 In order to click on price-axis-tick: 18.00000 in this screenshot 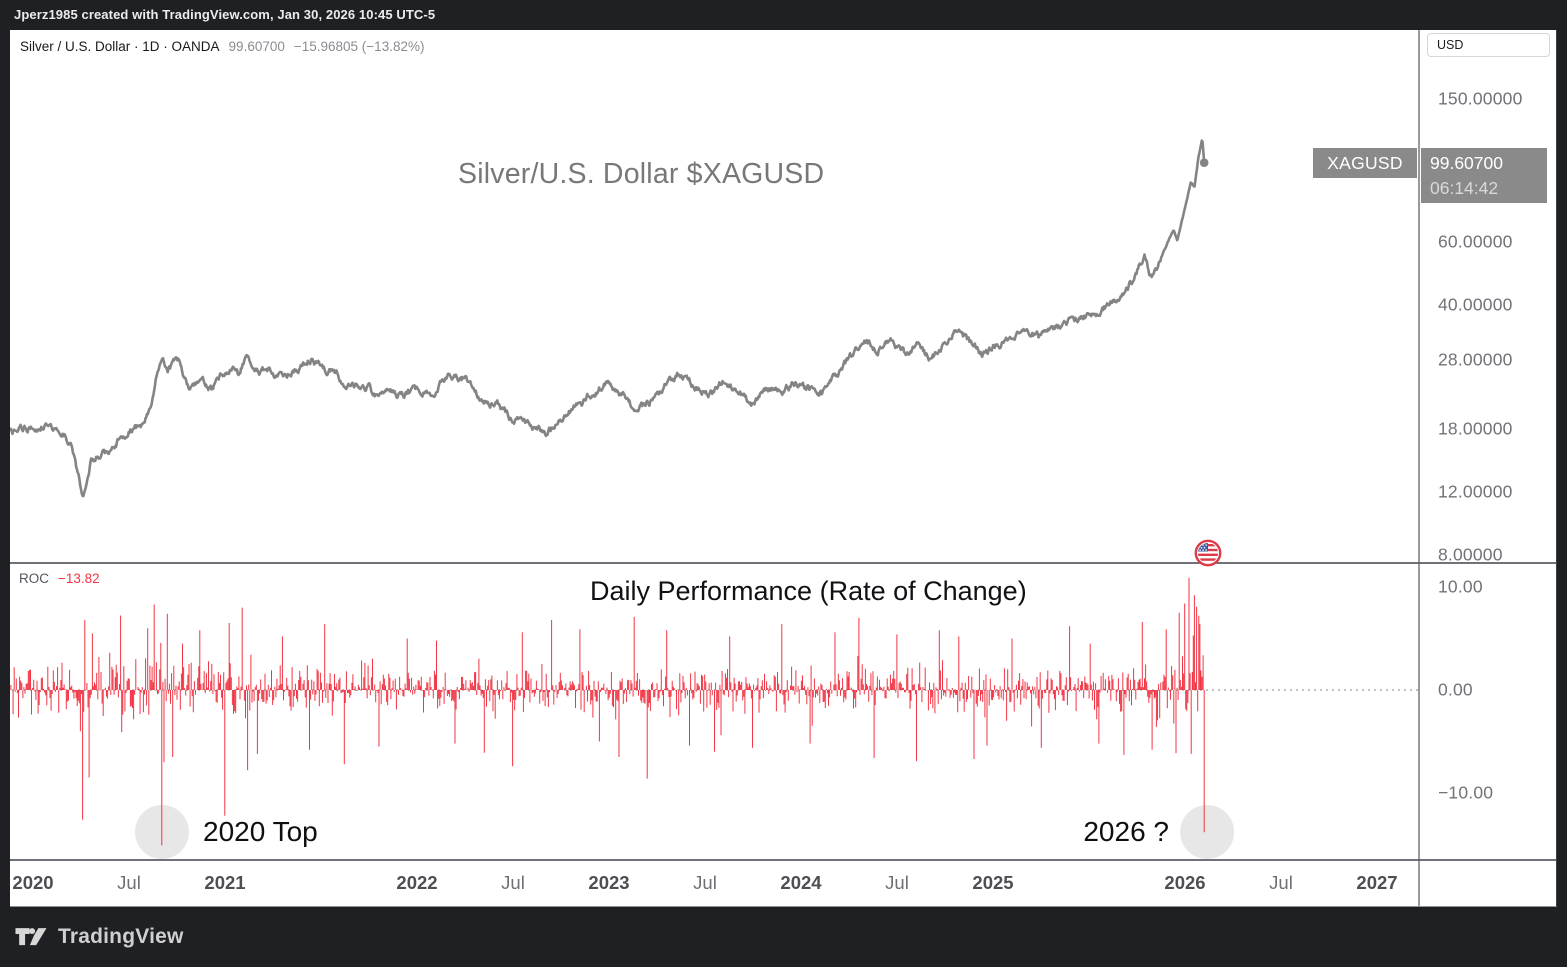, I will do `click(1475, 428)`.